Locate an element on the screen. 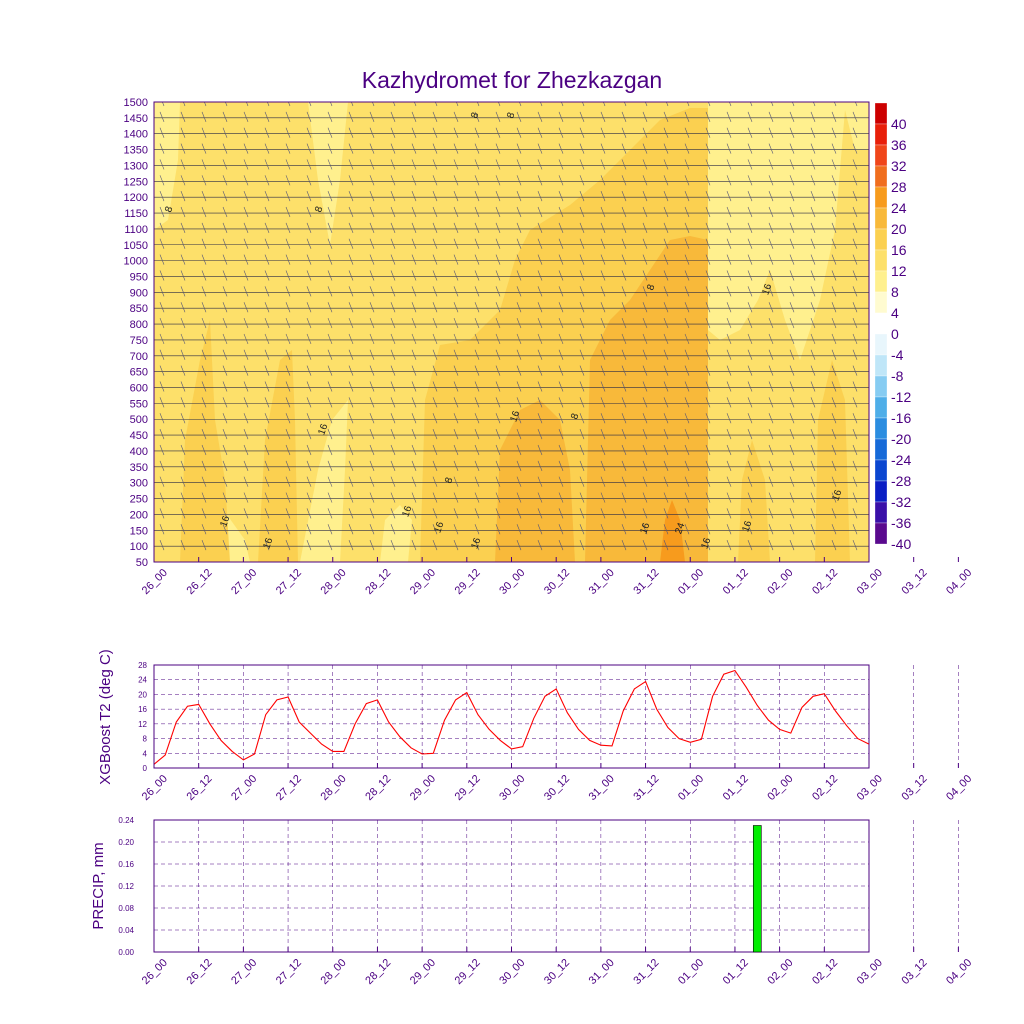 The width and height of the screenshot is (1024, 1024). t2-y-tick-label: 12 is located at coordinates (142, 724).